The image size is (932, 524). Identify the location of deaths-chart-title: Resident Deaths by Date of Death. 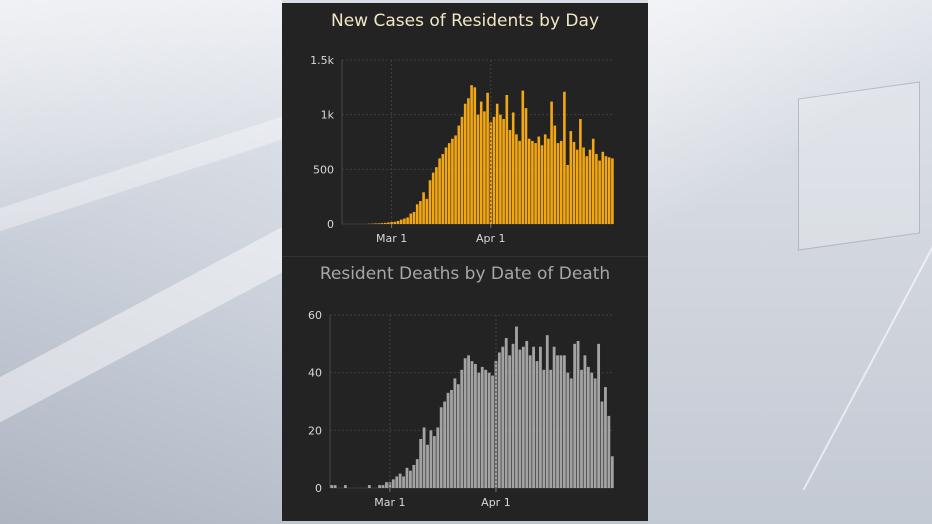
(465, 274).